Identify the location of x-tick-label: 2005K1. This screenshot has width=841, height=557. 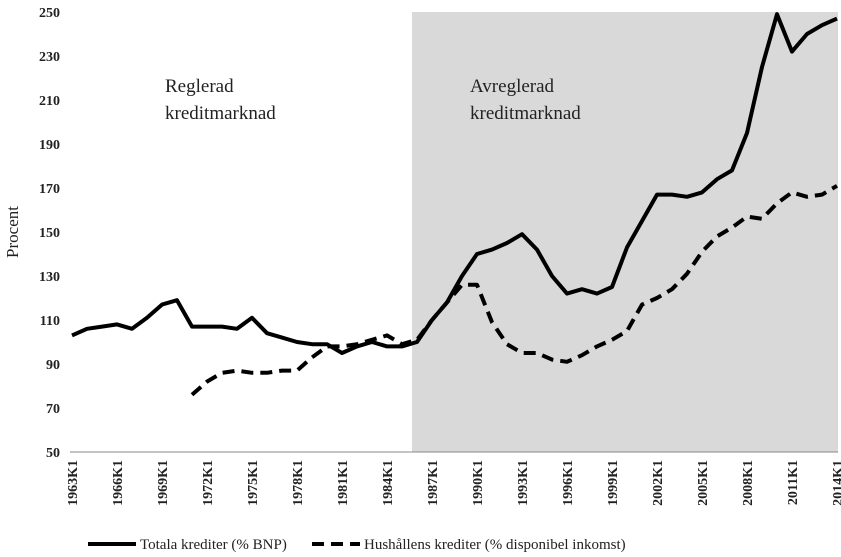
(703, 483).